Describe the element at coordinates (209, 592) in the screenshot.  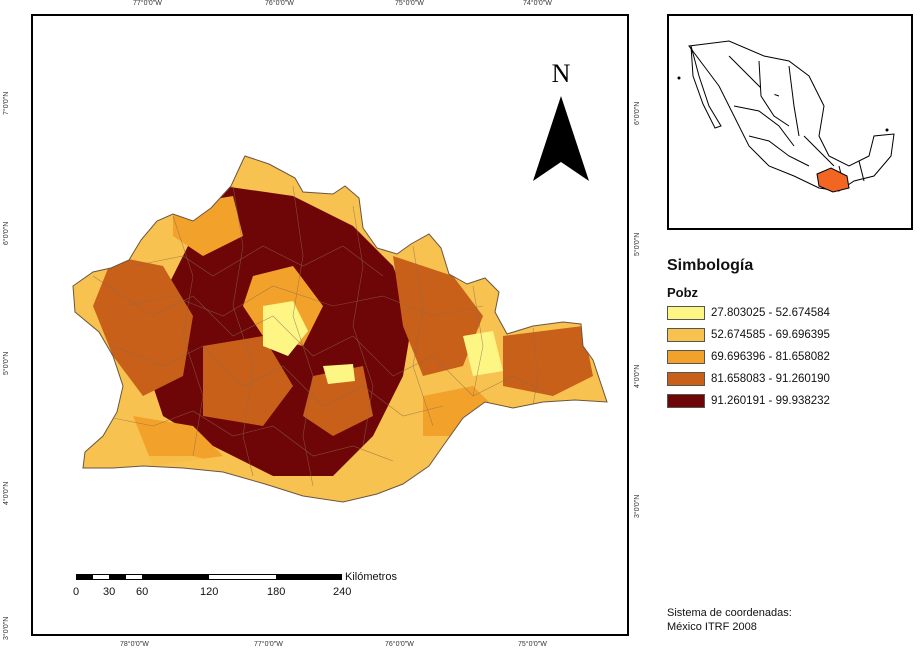
I see `scale-label-120: 120` at that location.